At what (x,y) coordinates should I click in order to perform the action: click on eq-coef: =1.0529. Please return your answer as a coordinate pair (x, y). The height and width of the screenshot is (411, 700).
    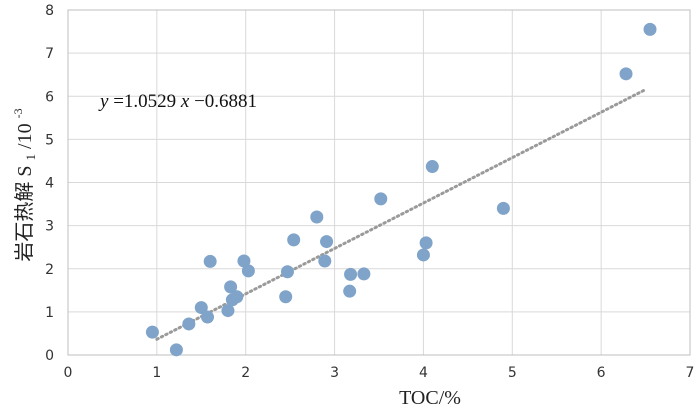
    Looking at the image, I should click on (144, 101).